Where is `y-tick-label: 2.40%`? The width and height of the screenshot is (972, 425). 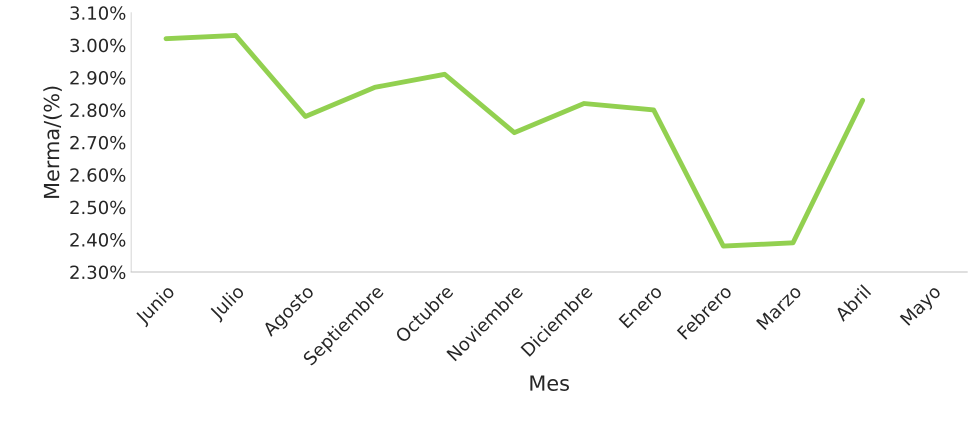
y-tick-label: 2.40% is located at coordinates (98, 240).